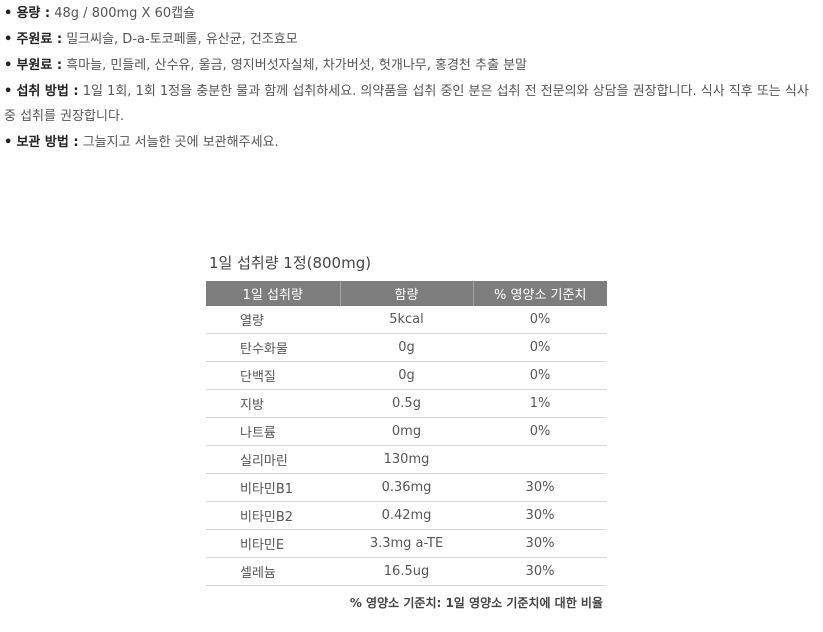 The image size is (823, 632). I want to click on table-row: 나트륨 0mg 0%, so click(406, 431).